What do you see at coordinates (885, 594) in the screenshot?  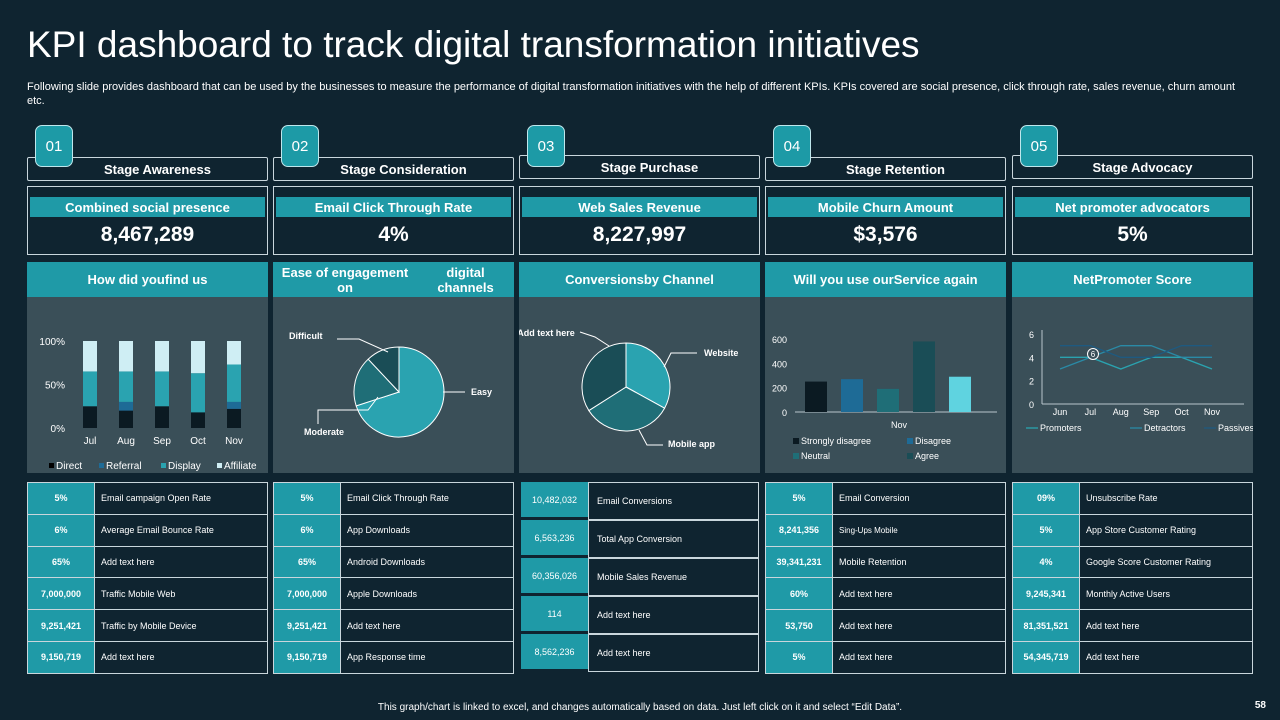 I see `table-row: 60% Add text here` at bounding box center [885, 594].